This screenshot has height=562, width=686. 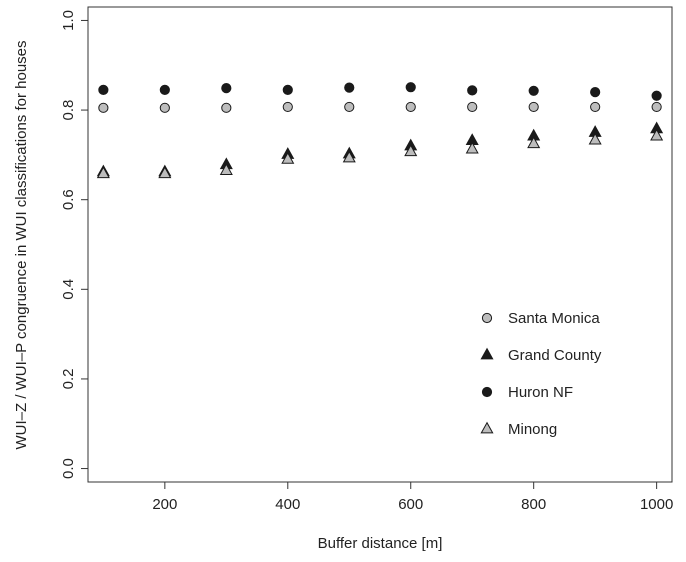 I want to click on legend-marker-santa-monica, so click(x=487, y=318).